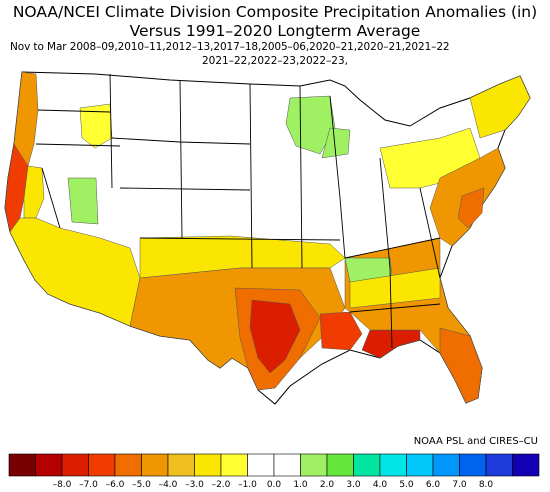  What do you see at coordinates (486, 485) in the screenshot?
I see `legend-tick-label: 8.0` at bounding box center [486, 485].